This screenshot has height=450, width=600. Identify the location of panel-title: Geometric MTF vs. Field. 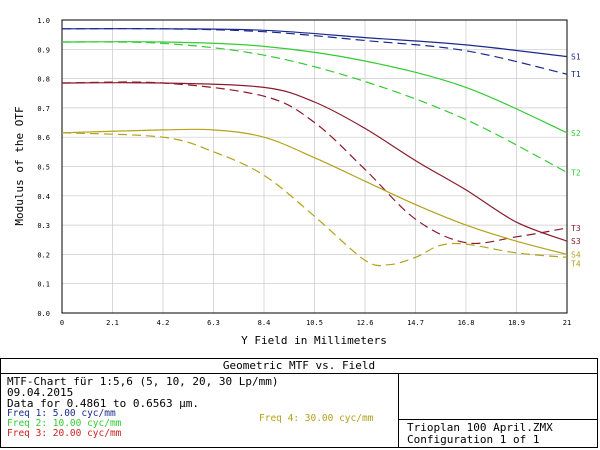
(299, 366).